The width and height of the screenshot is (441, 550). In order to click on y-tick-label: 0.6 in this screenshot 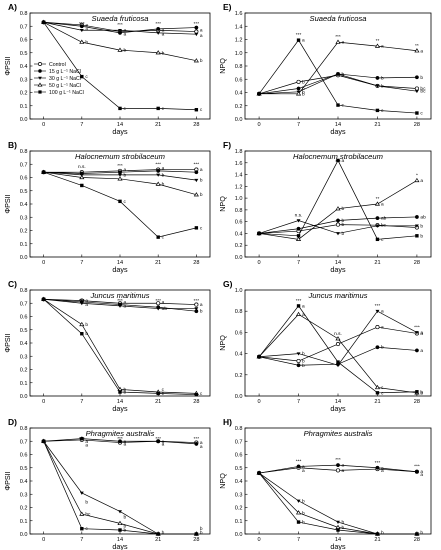, I will do `click(239, 223)`.